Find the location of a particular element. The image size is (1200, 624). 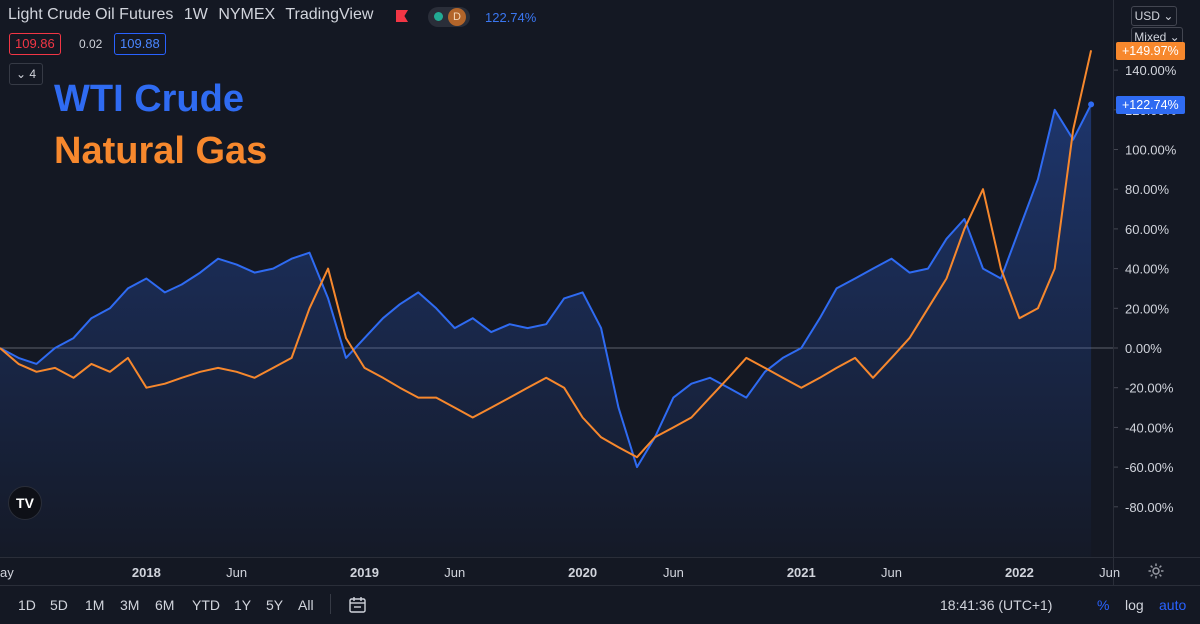

y-tick-label: 80.00% is located at coordinates (1147, 189).